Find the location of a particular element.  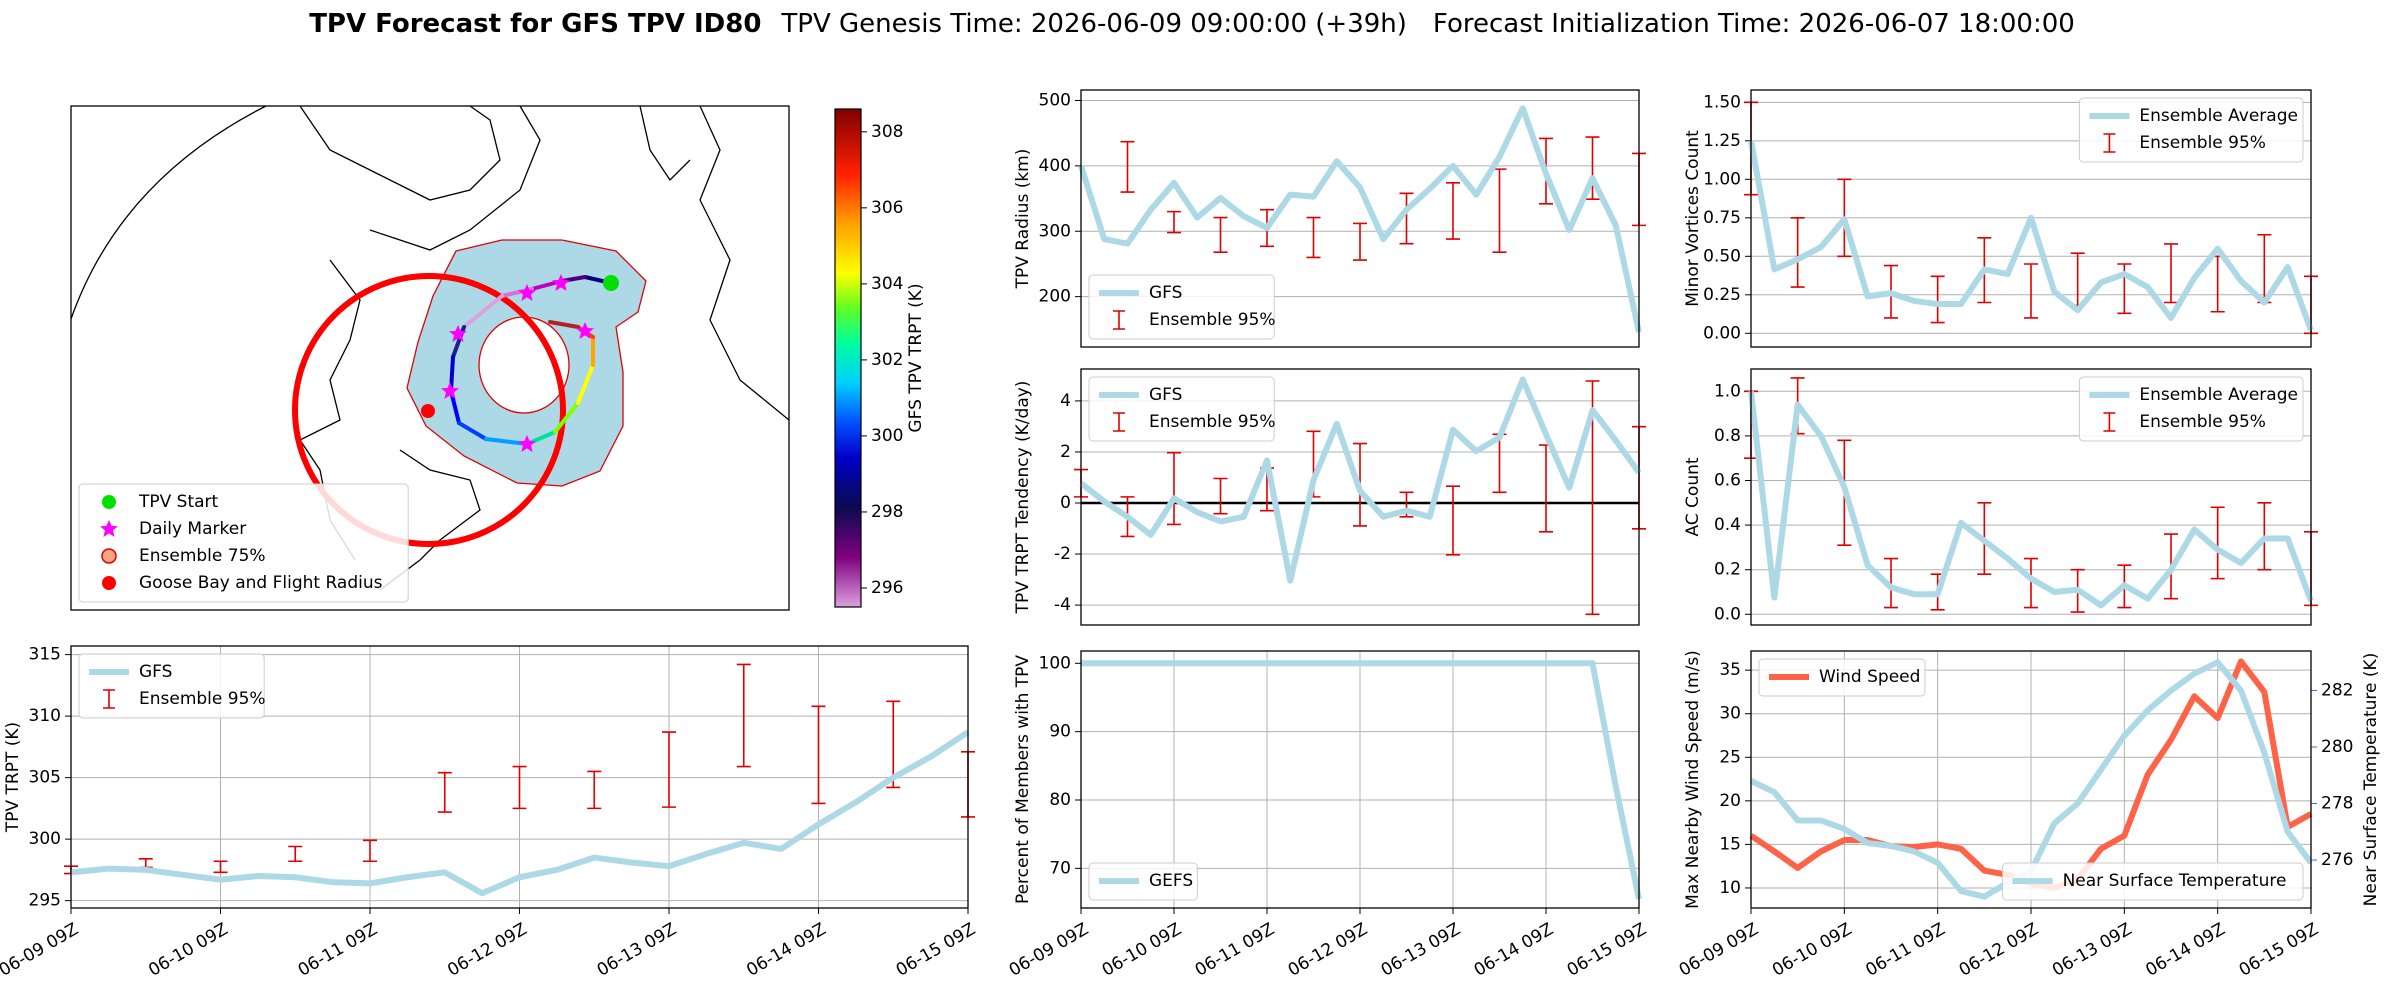

x-tick-label: 06-11 09Z is located at coordinates (338, 949).